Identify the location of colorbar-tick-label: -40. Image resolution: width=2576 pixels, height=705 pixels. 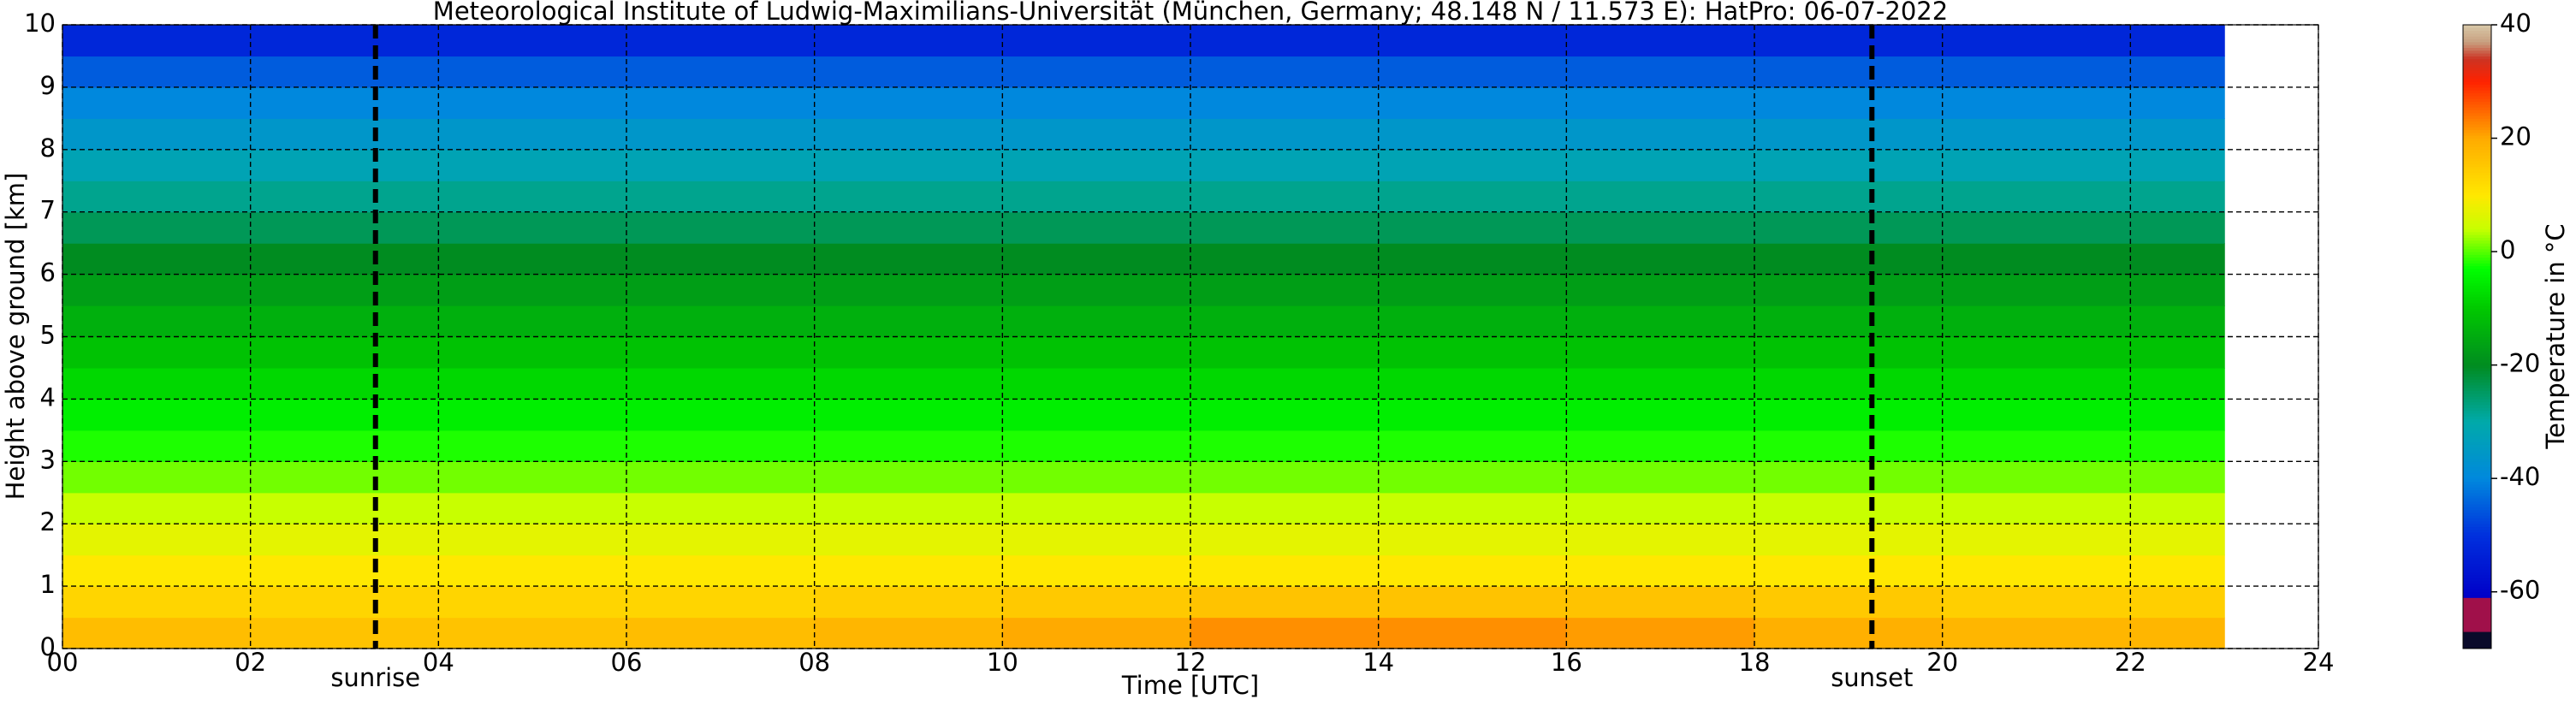
(2520, 476).